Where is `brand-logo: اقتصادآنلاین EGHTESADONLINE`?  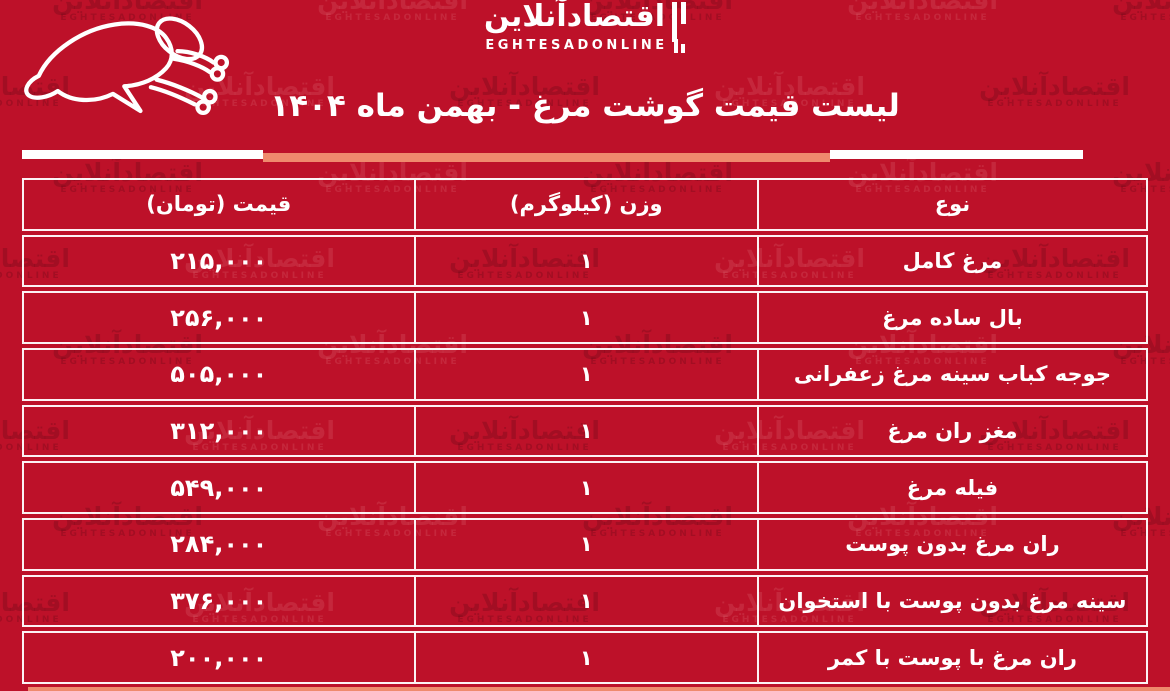 brand-logo: اقتصادآنلاین EGHTESADONLINE is located at coordinates (585, 26).